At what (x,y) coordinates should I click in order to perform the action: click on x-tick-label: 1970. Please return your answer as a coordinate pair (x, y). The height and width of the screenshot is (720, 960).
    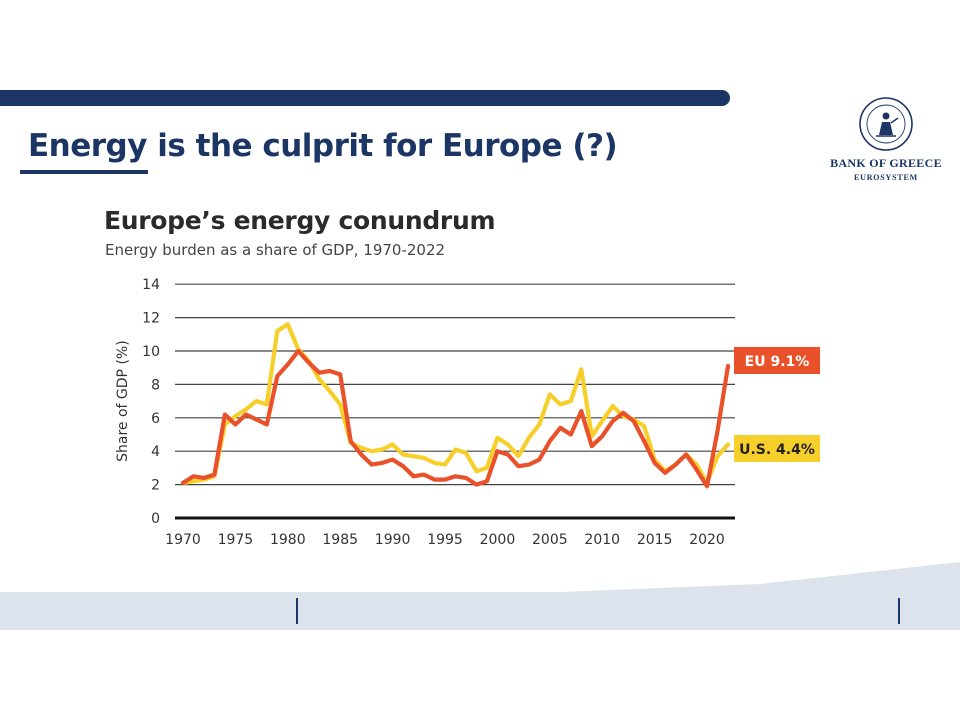
    Looking at the image, I should click on (183, 540).